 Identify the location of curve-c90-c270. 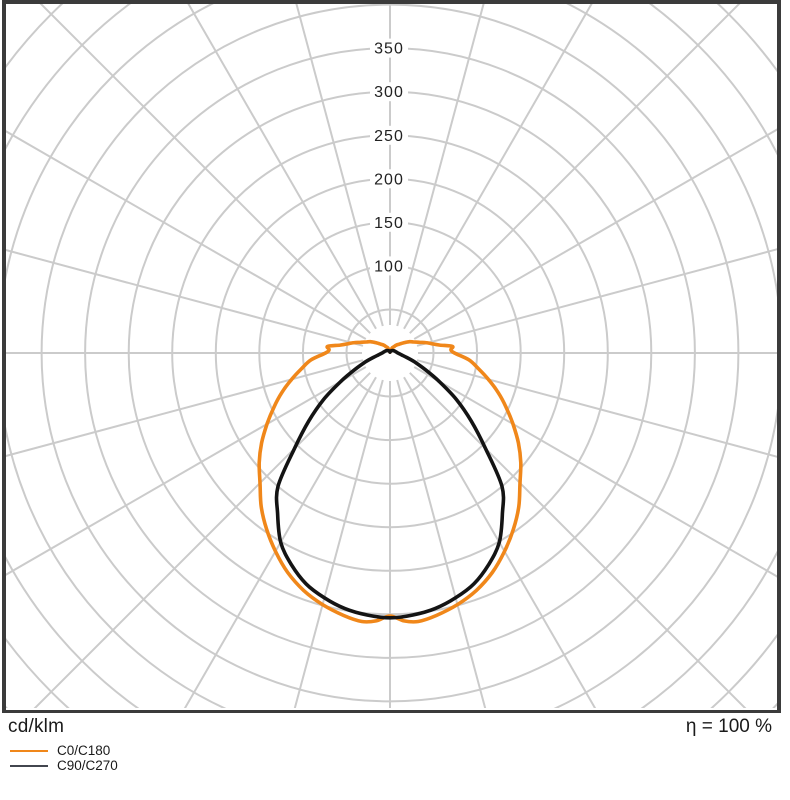
(390, 484).